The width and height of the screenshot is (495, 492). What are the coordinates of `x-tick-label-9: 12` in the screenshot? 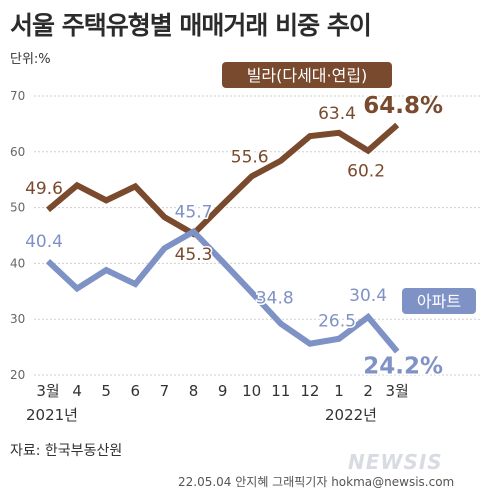 It's located at (309, 391).